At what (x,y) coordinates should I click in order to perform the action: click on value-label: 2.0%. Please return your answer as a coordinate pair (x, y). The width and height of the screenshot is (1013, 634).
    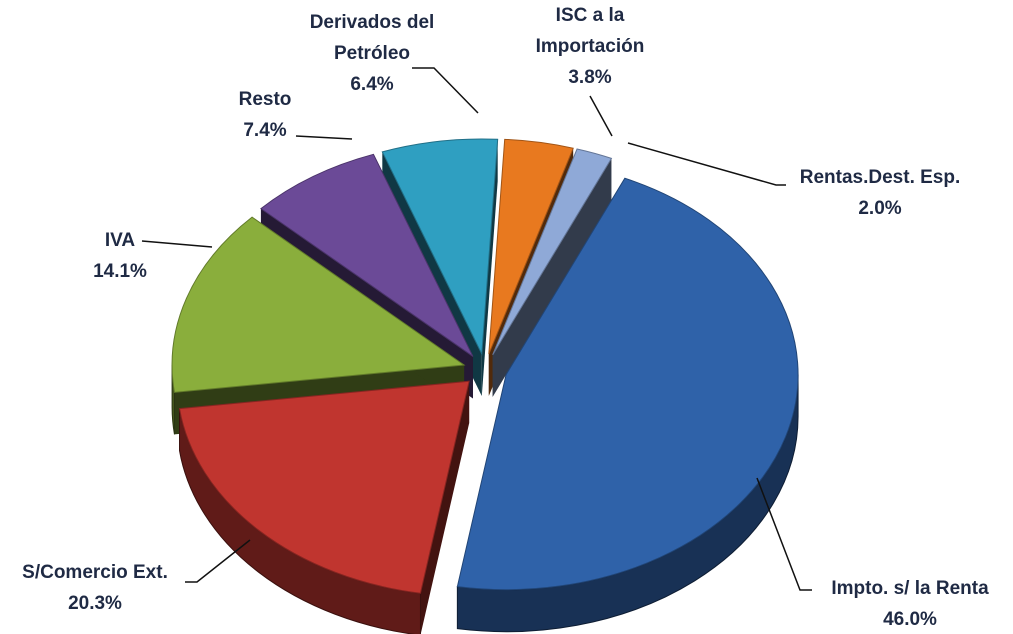
    Looking at the image, I should click on (880, 208).